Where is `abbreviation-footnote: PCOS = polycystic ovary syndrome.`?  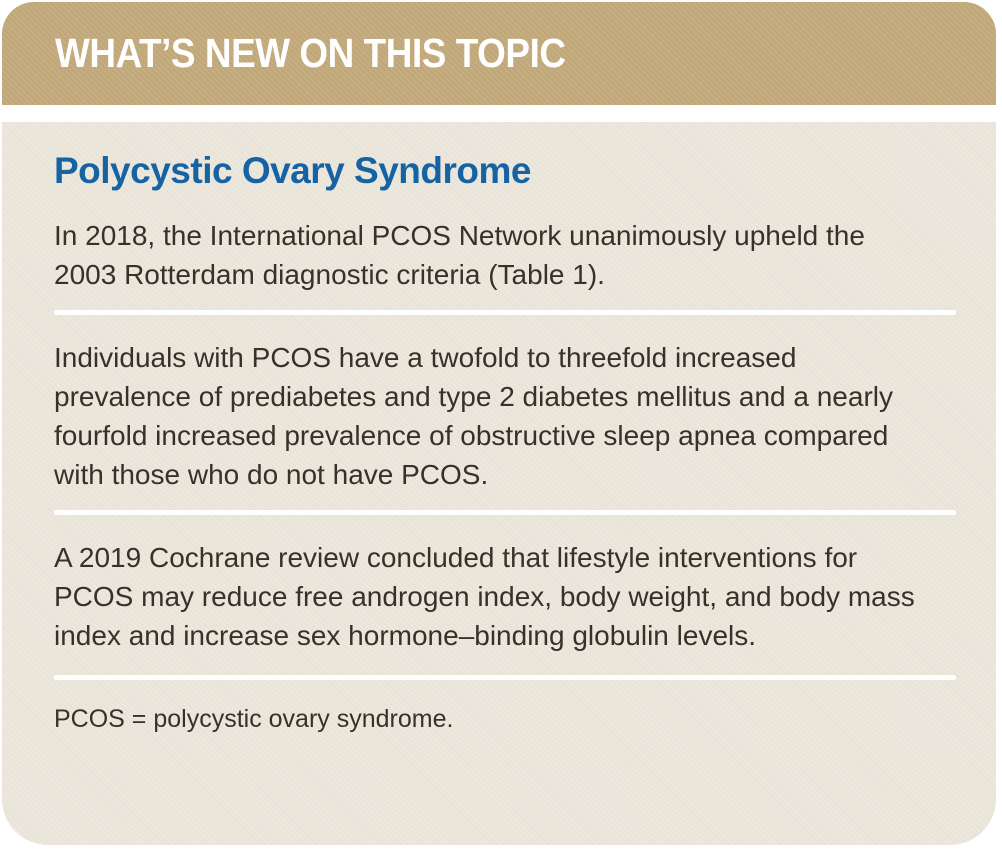
abbreviation-footnote: PCOS = polycystic ovary syndrome. is located at coordinates (254, 719).